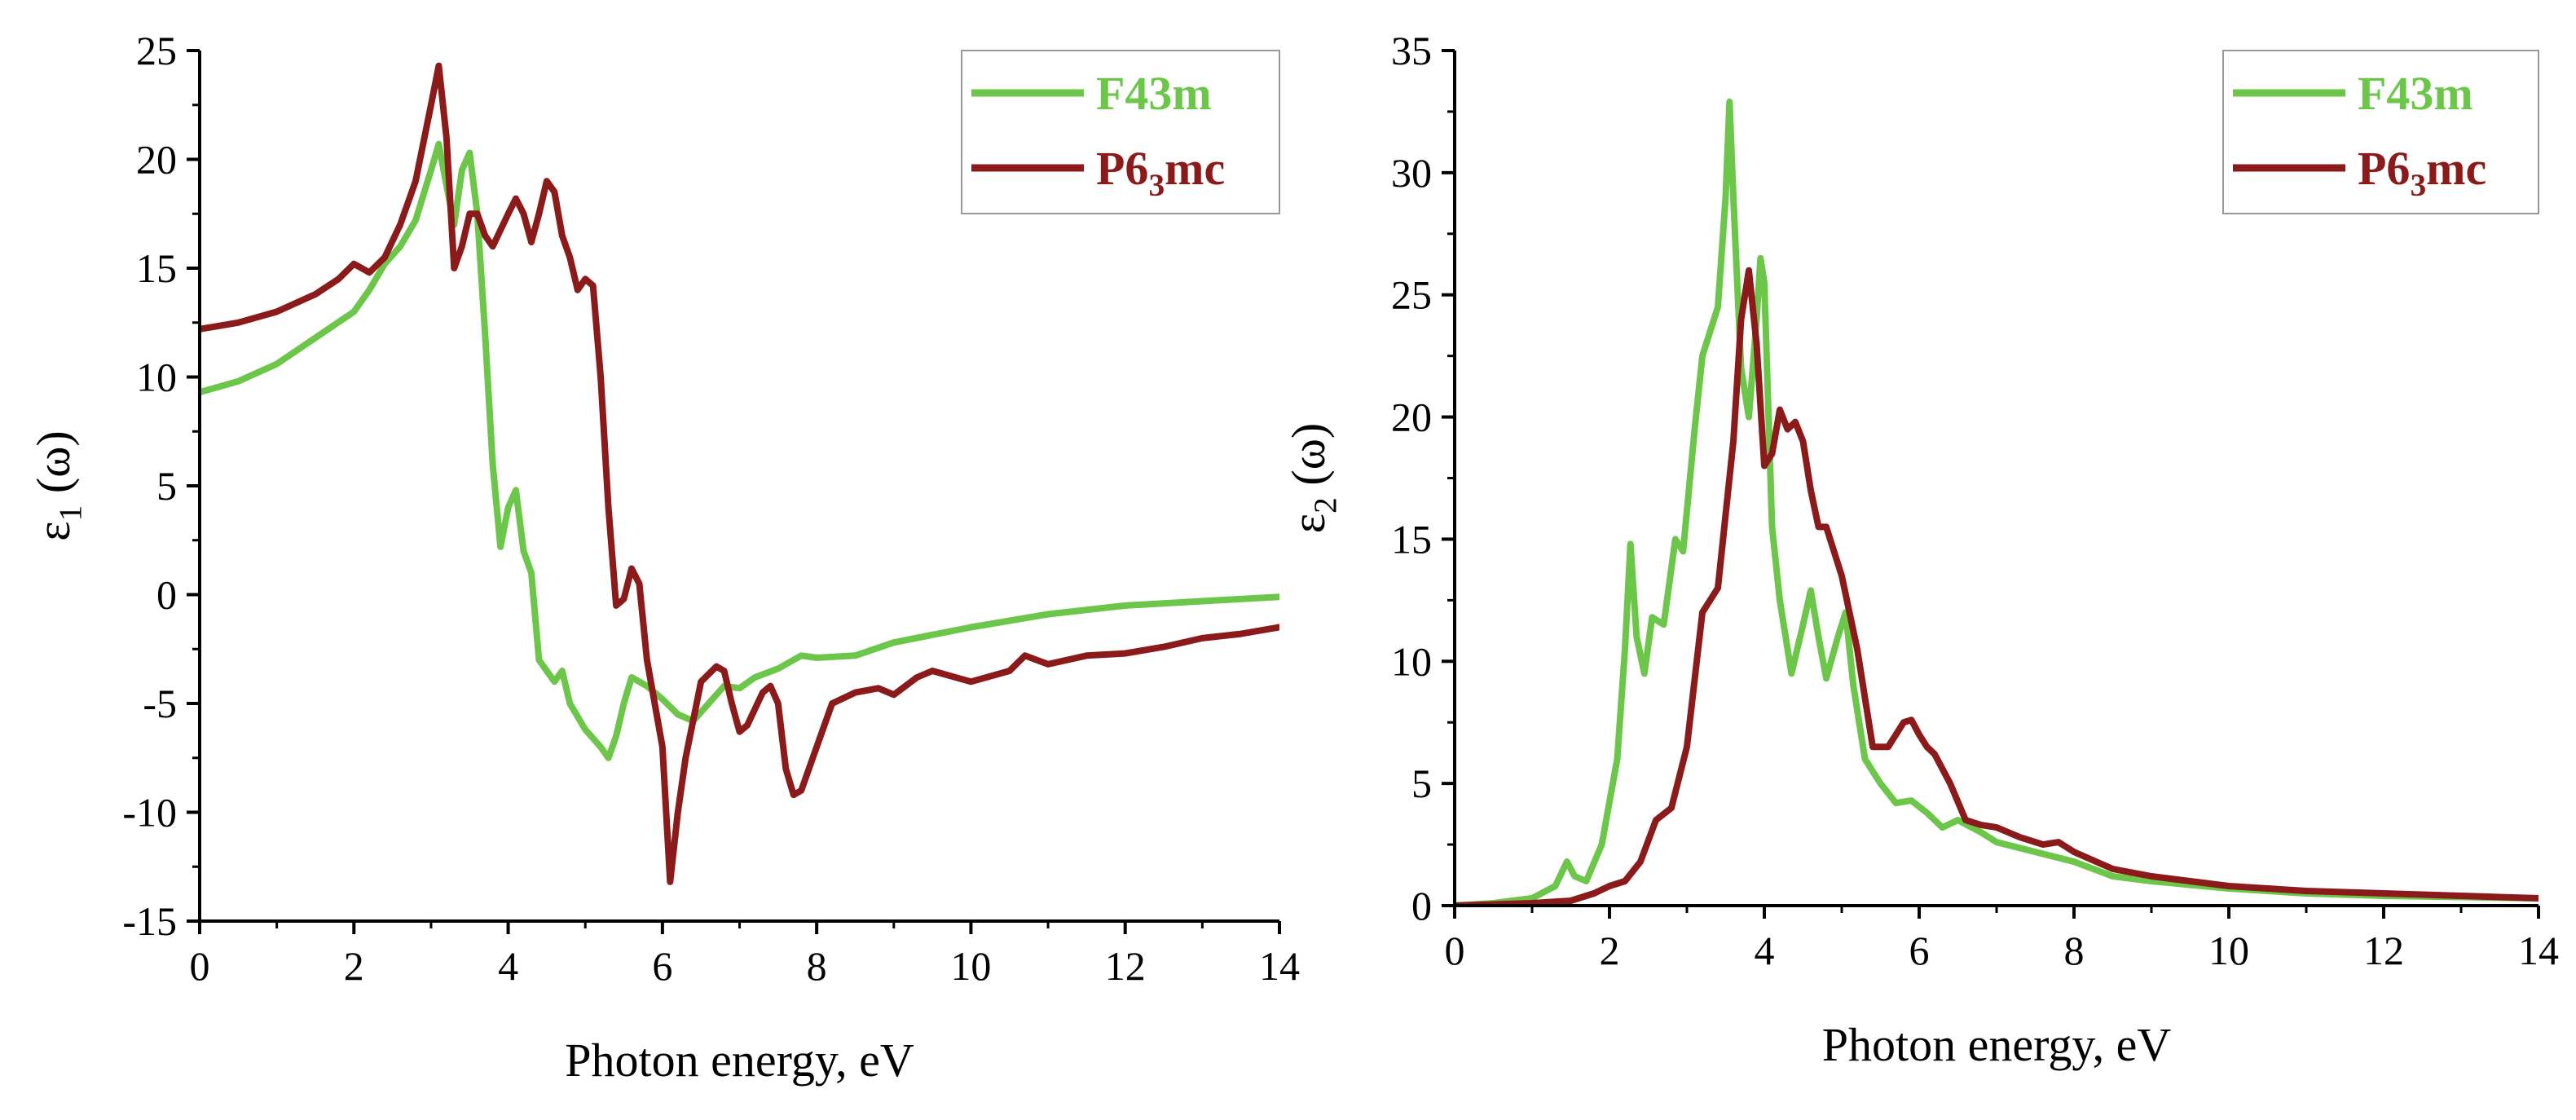  What do you see at coordinates (149, 921) in the screenshot?
I see `y-tick-label: -15` at bounding box center [149, 921].